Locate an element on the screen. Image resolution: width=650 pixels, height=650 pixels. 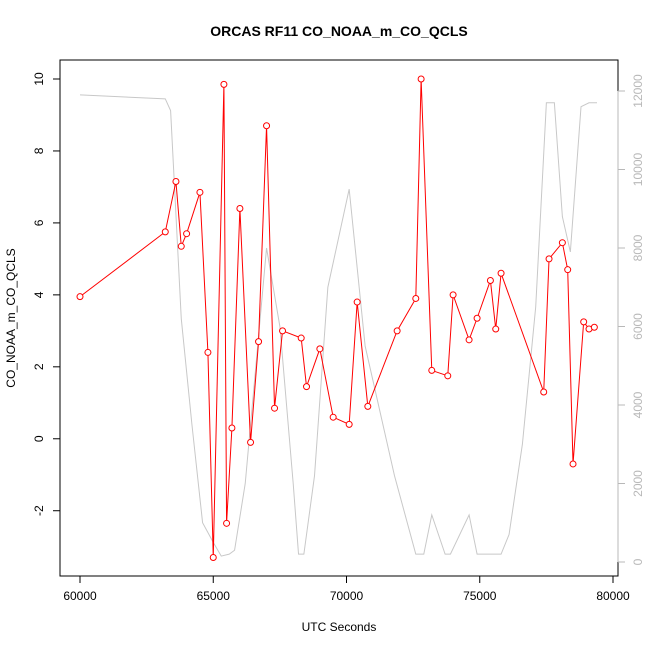
x-tick-label: 70000 is located at coordinates (347, 596).